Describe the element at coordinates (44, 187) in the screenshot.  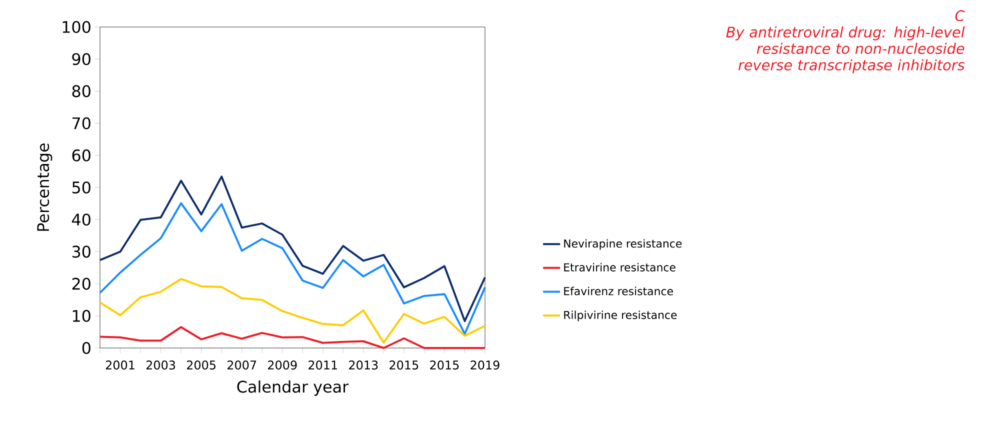
I see `y-axis-title: Percentage` at that location.